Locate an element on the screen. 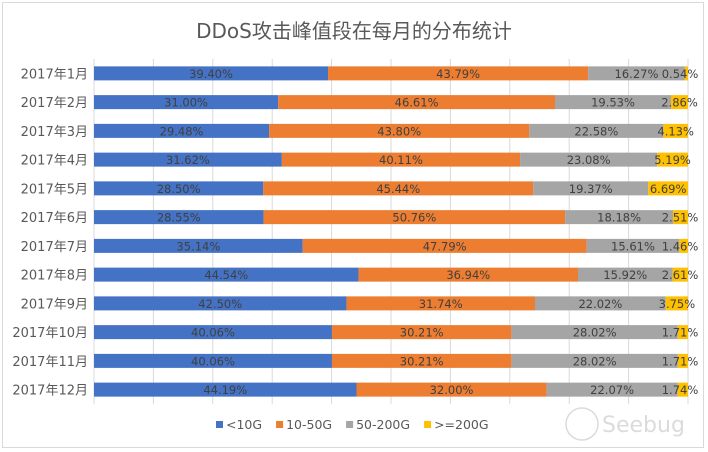 Image resolution: width=708 pixels, height=452 pixels. data-label: 15.61% is located at coordinates (633, 246).